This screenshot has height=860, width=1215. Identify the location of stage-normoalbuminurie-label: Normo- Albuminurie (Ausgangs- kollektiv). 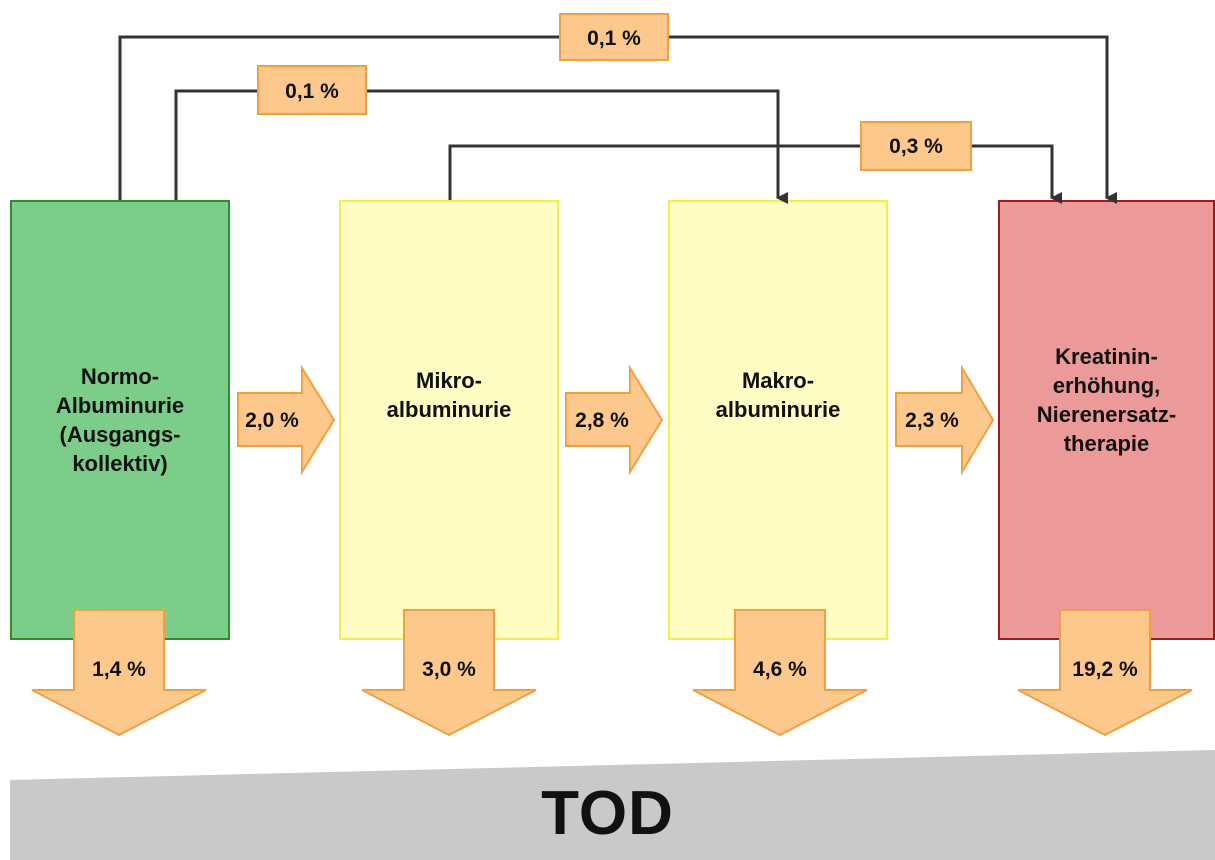
(120, 420).